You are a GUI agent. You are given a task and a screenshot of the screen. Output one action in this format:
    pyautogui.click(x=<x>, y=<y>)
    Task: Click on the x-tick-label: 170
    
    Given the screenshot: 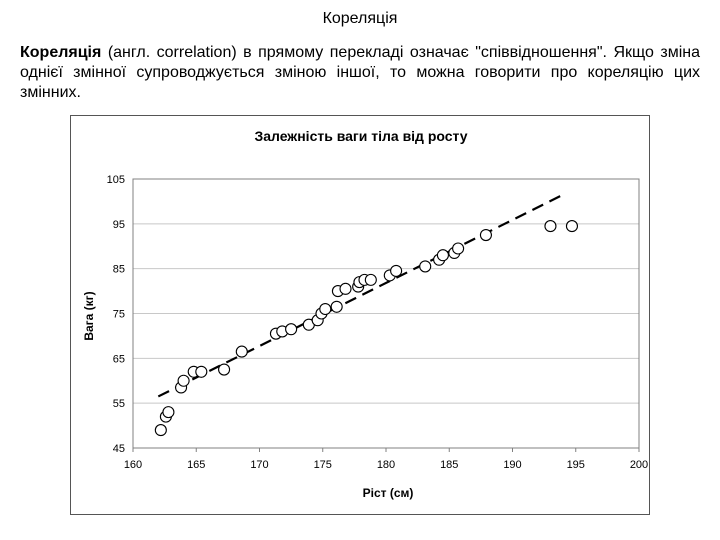 What is the action you would take?
    pyautogui.click(x=259, y=465)
    